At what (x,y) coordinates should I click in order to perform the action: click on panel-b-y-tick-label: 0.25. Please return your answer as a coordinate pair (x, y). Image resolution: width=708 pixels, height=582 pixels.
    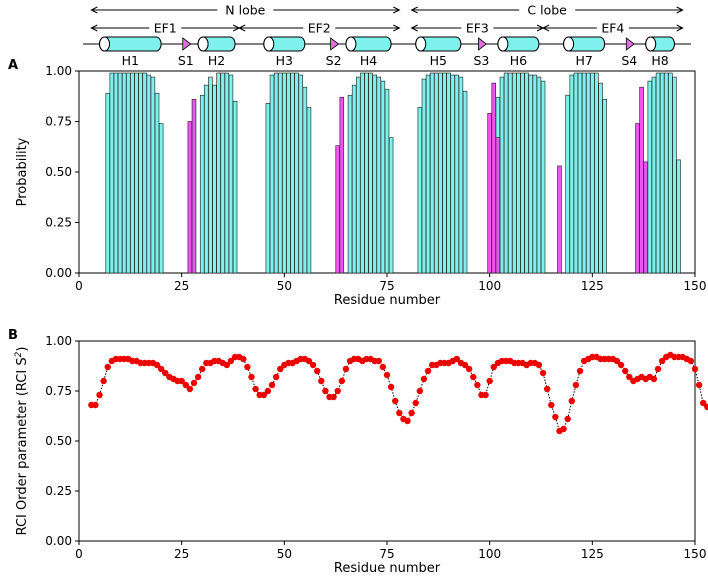
    Looking at the image, I should click on (58, 491).